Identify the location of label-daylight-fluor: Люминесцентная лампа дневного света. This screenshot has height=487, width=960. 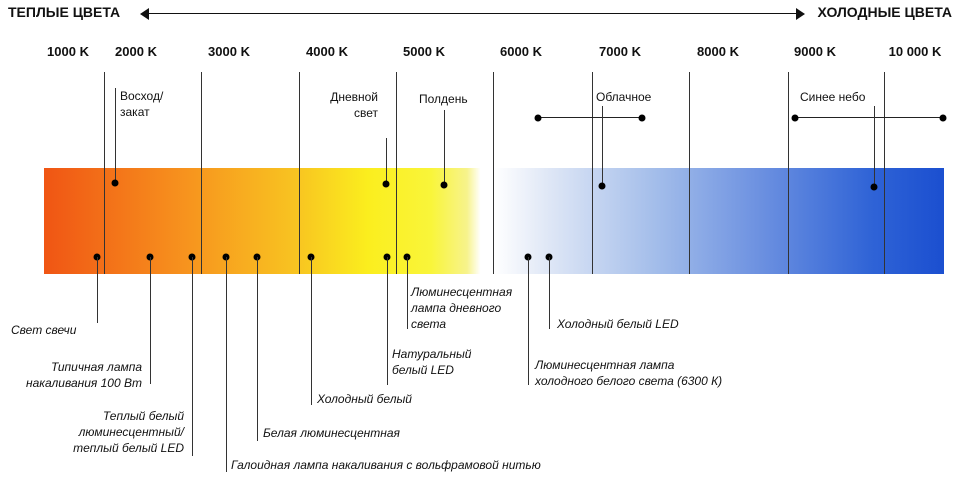
(462, 308).